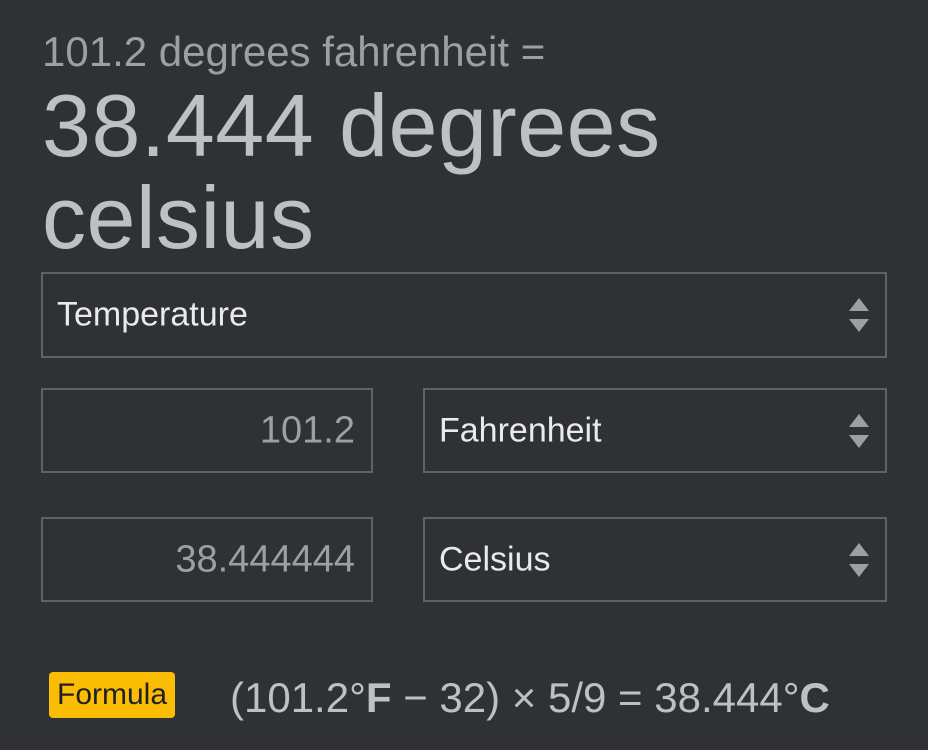 The image size is (928, 750). I want to click on formula-unit-f: F, so click(378, 697).